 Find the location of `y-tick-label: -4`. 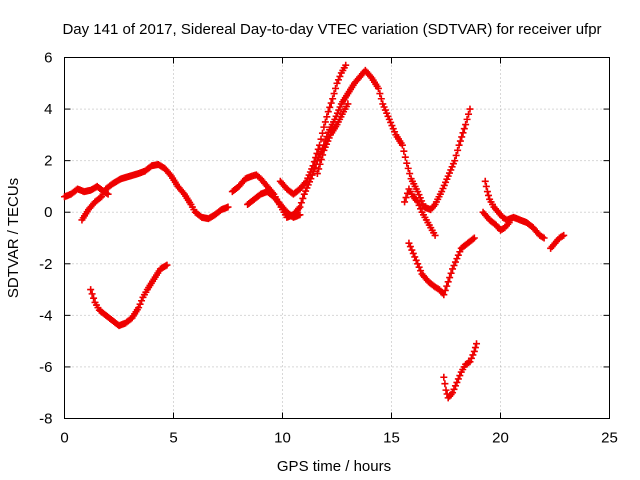

y-tick-label: -4 is located at coordinates (45, 315).